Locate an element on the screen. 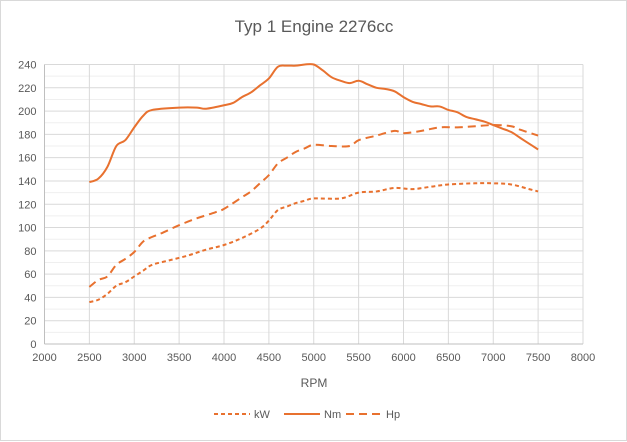  x-axis-label: RPM is located at coordinates (314, 383).